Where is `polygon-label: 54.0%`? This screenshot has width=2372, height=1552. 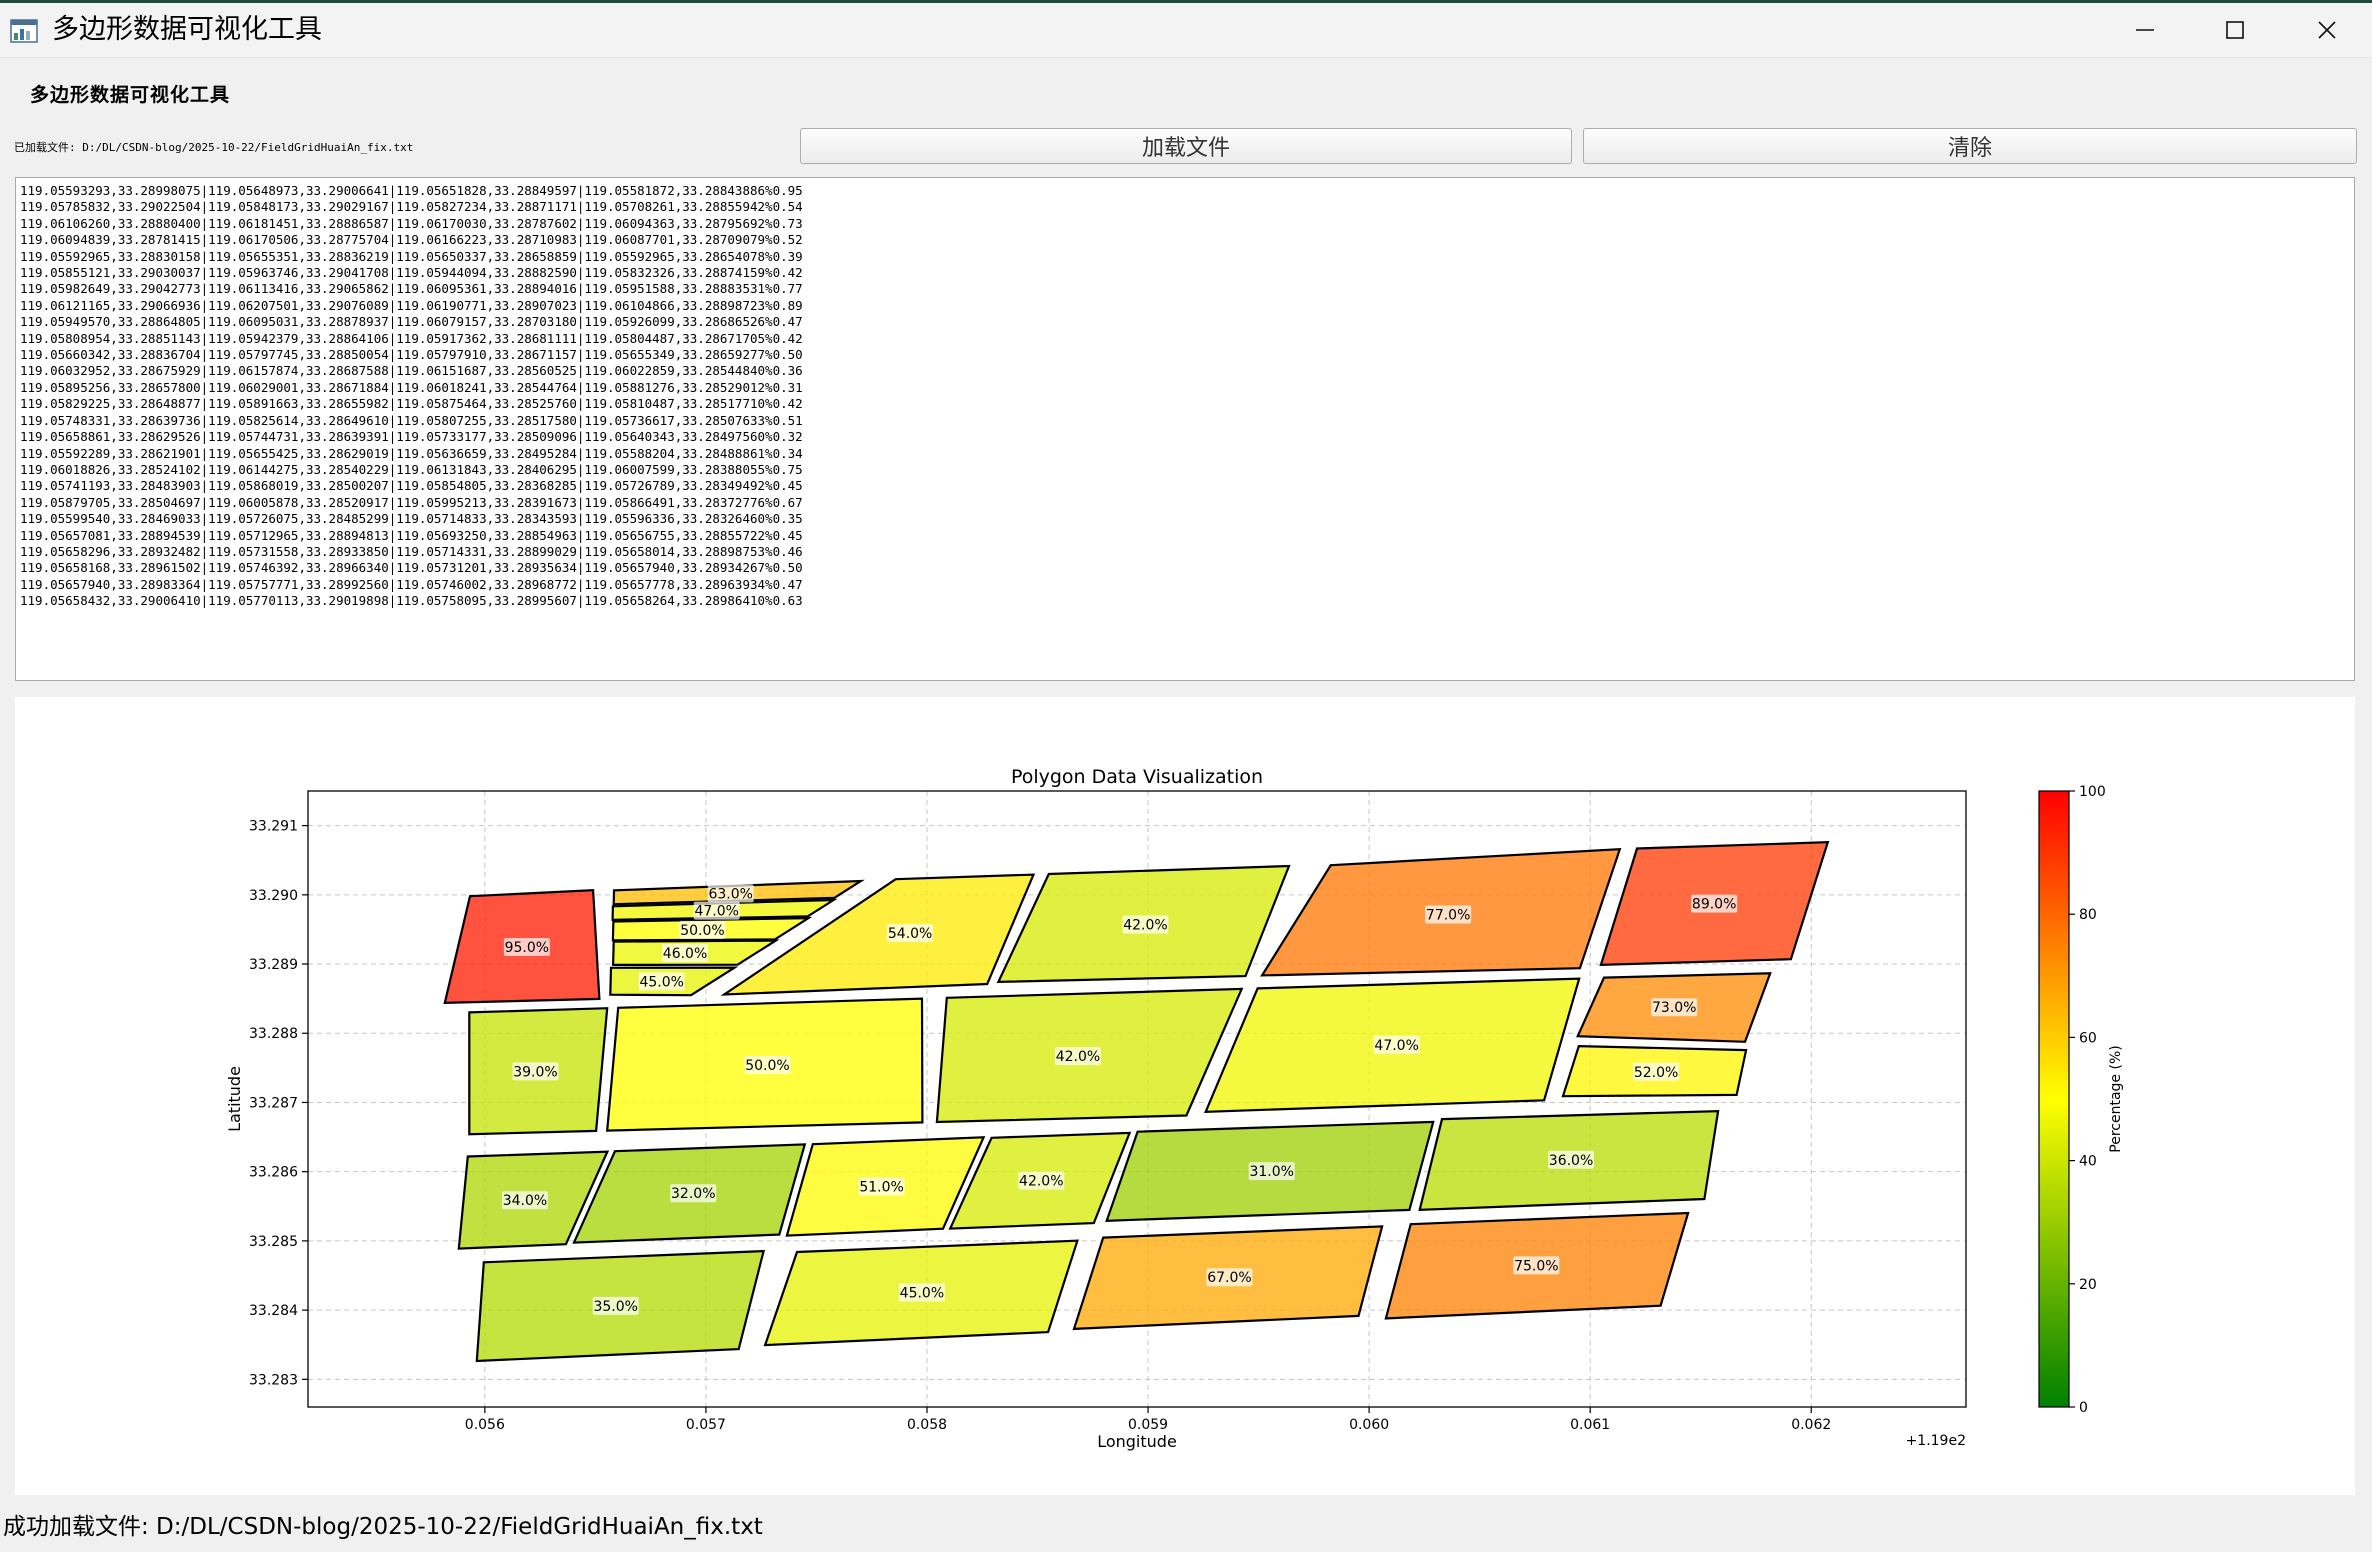
polygon-label: 54.0% is located at coordinates (910, 934).